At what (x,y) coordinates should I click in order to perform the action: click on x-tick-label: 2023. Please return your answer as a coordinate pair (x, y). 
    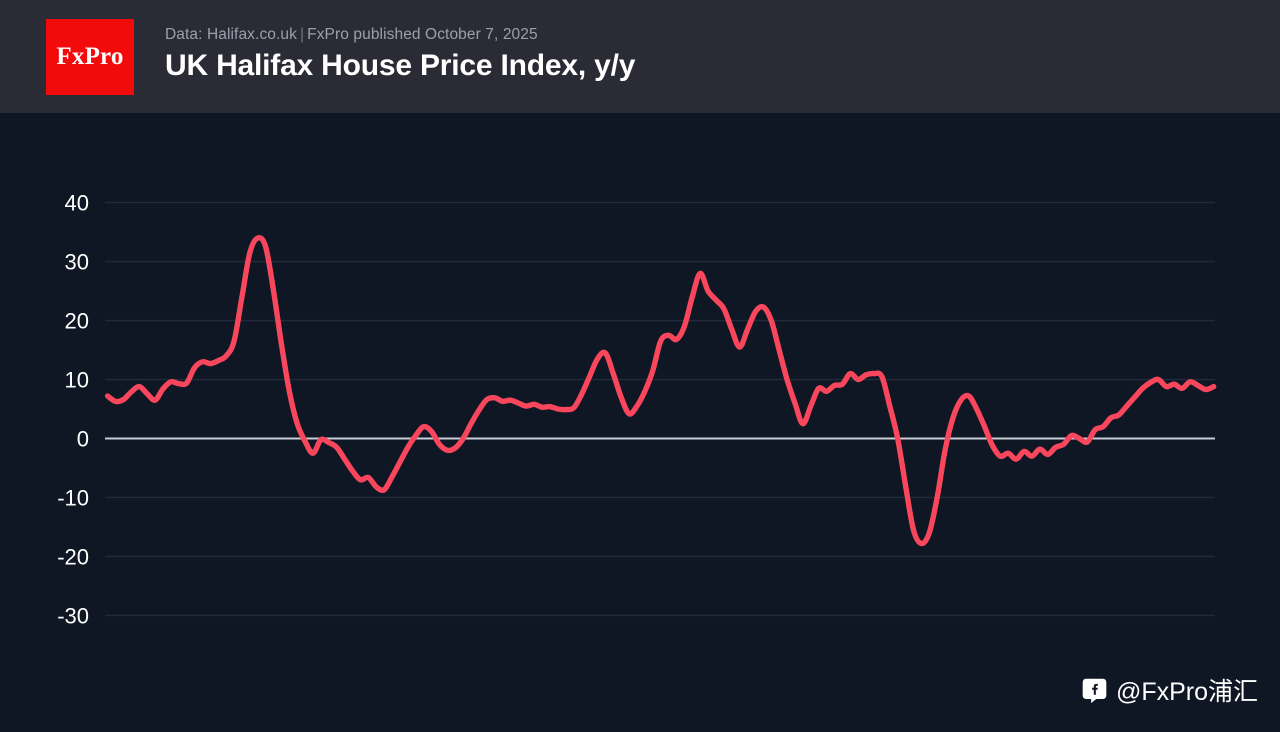
    Looking at the image, I should click on (1142, 730).